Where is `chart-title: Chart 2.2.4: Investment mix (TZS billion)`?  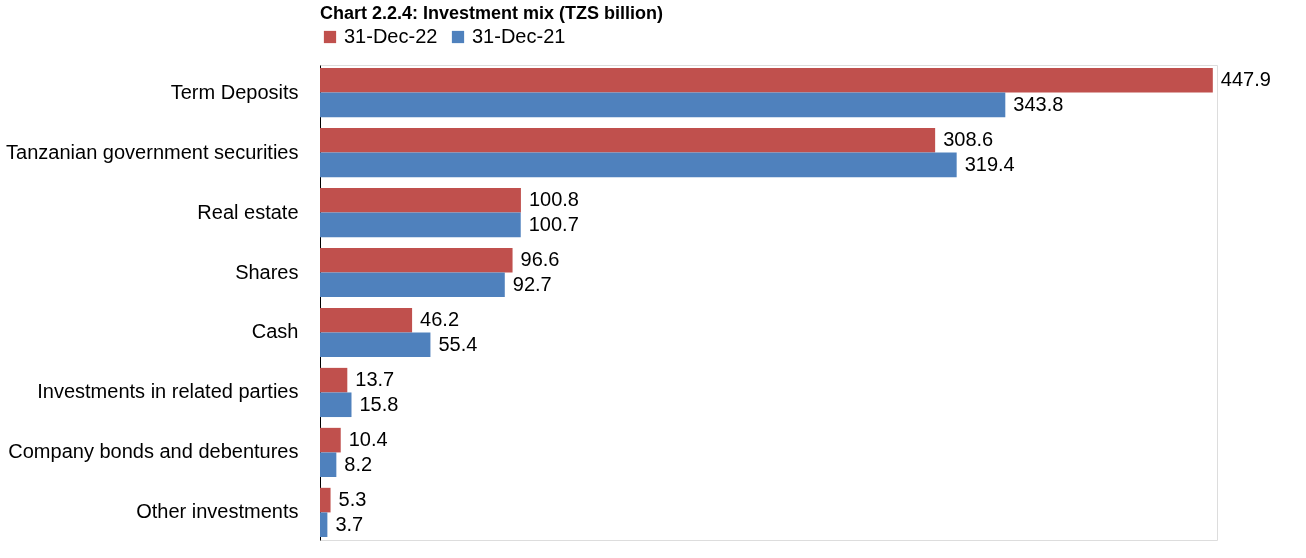 chart-title: Chart 2.2.4: Investment mix (TZS billion) is located at coordinates (492, 13).